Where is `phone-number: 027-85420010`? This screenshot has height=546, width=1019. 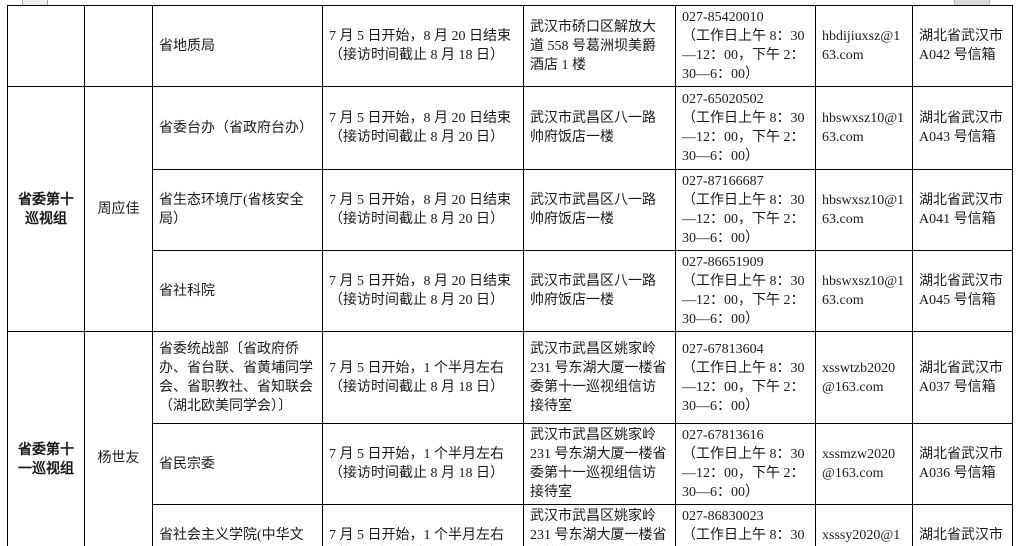
phone-number: 027-85420010 is located at coordinates (723, 17).